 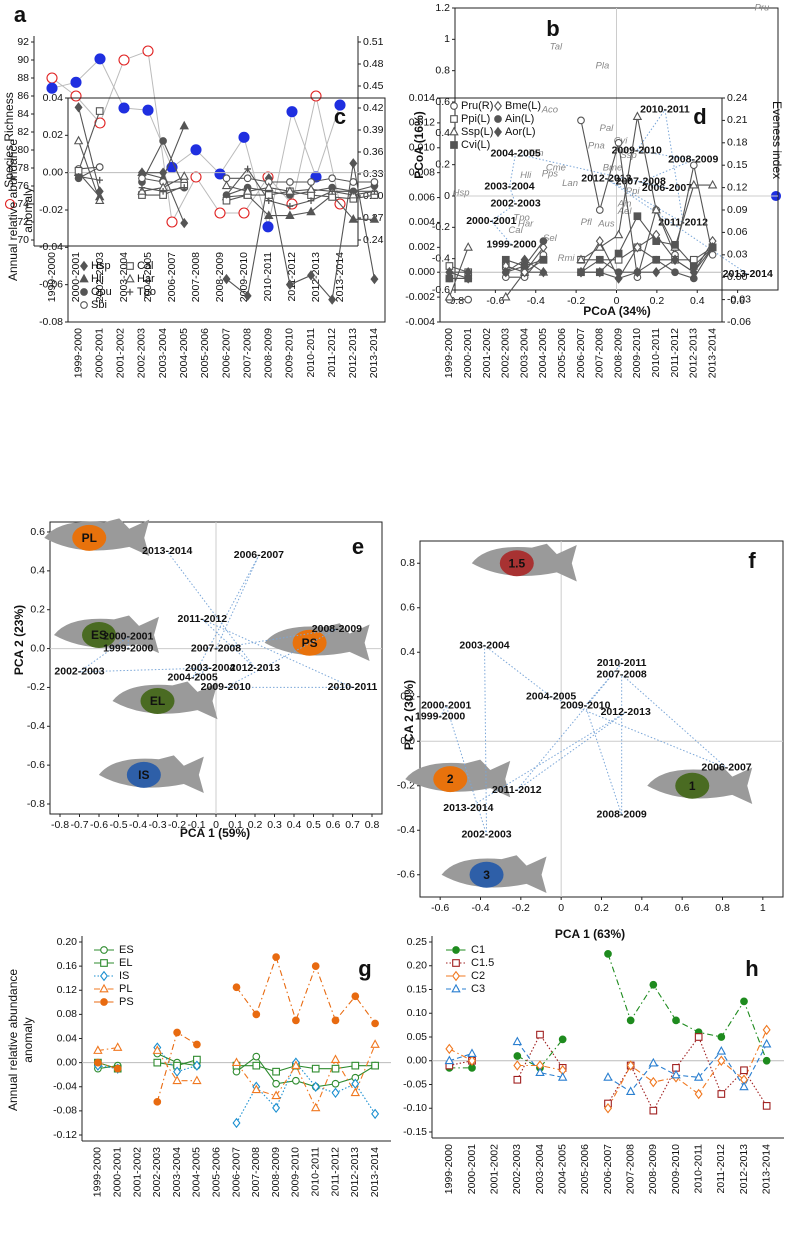 I want to click on y-tick-label: 0.004, so click(x=422, y=222).